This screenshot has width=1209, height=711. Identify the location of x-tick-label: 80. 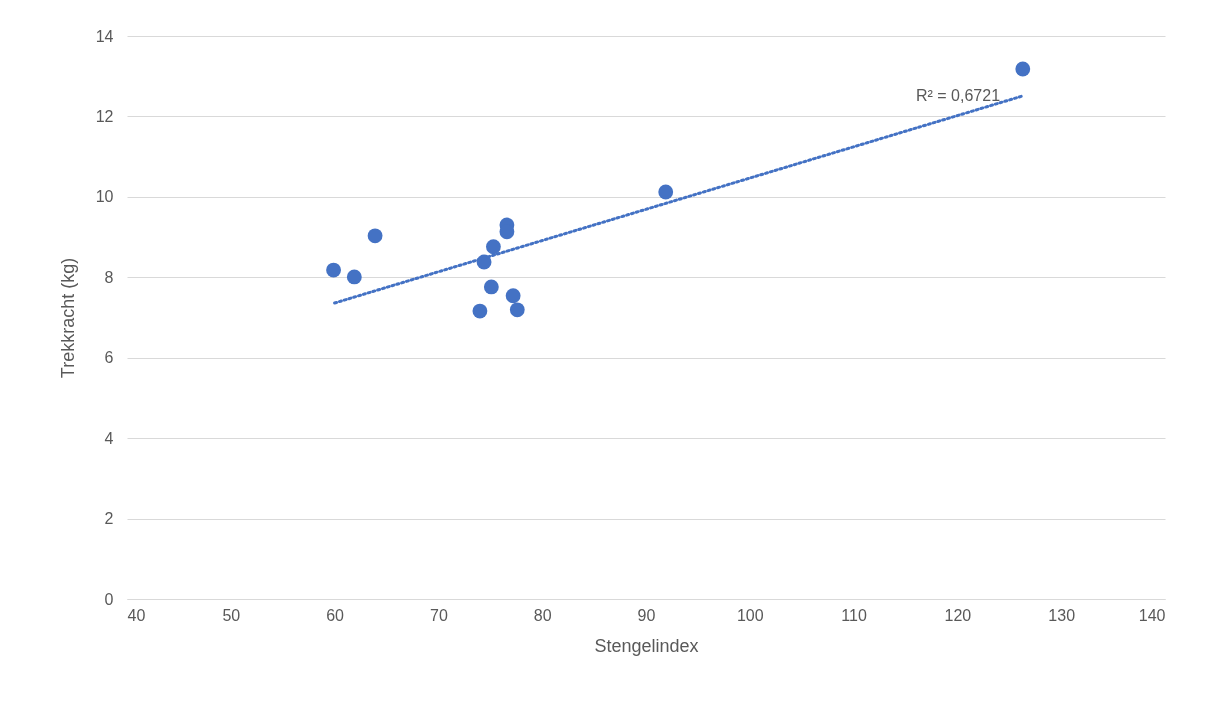
(542, 615).